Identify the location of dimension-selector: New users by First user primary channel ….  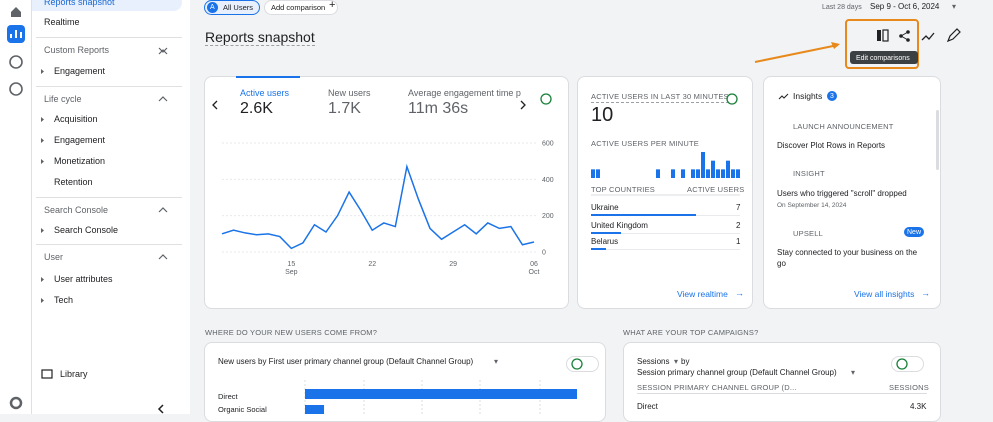
(346, 361).